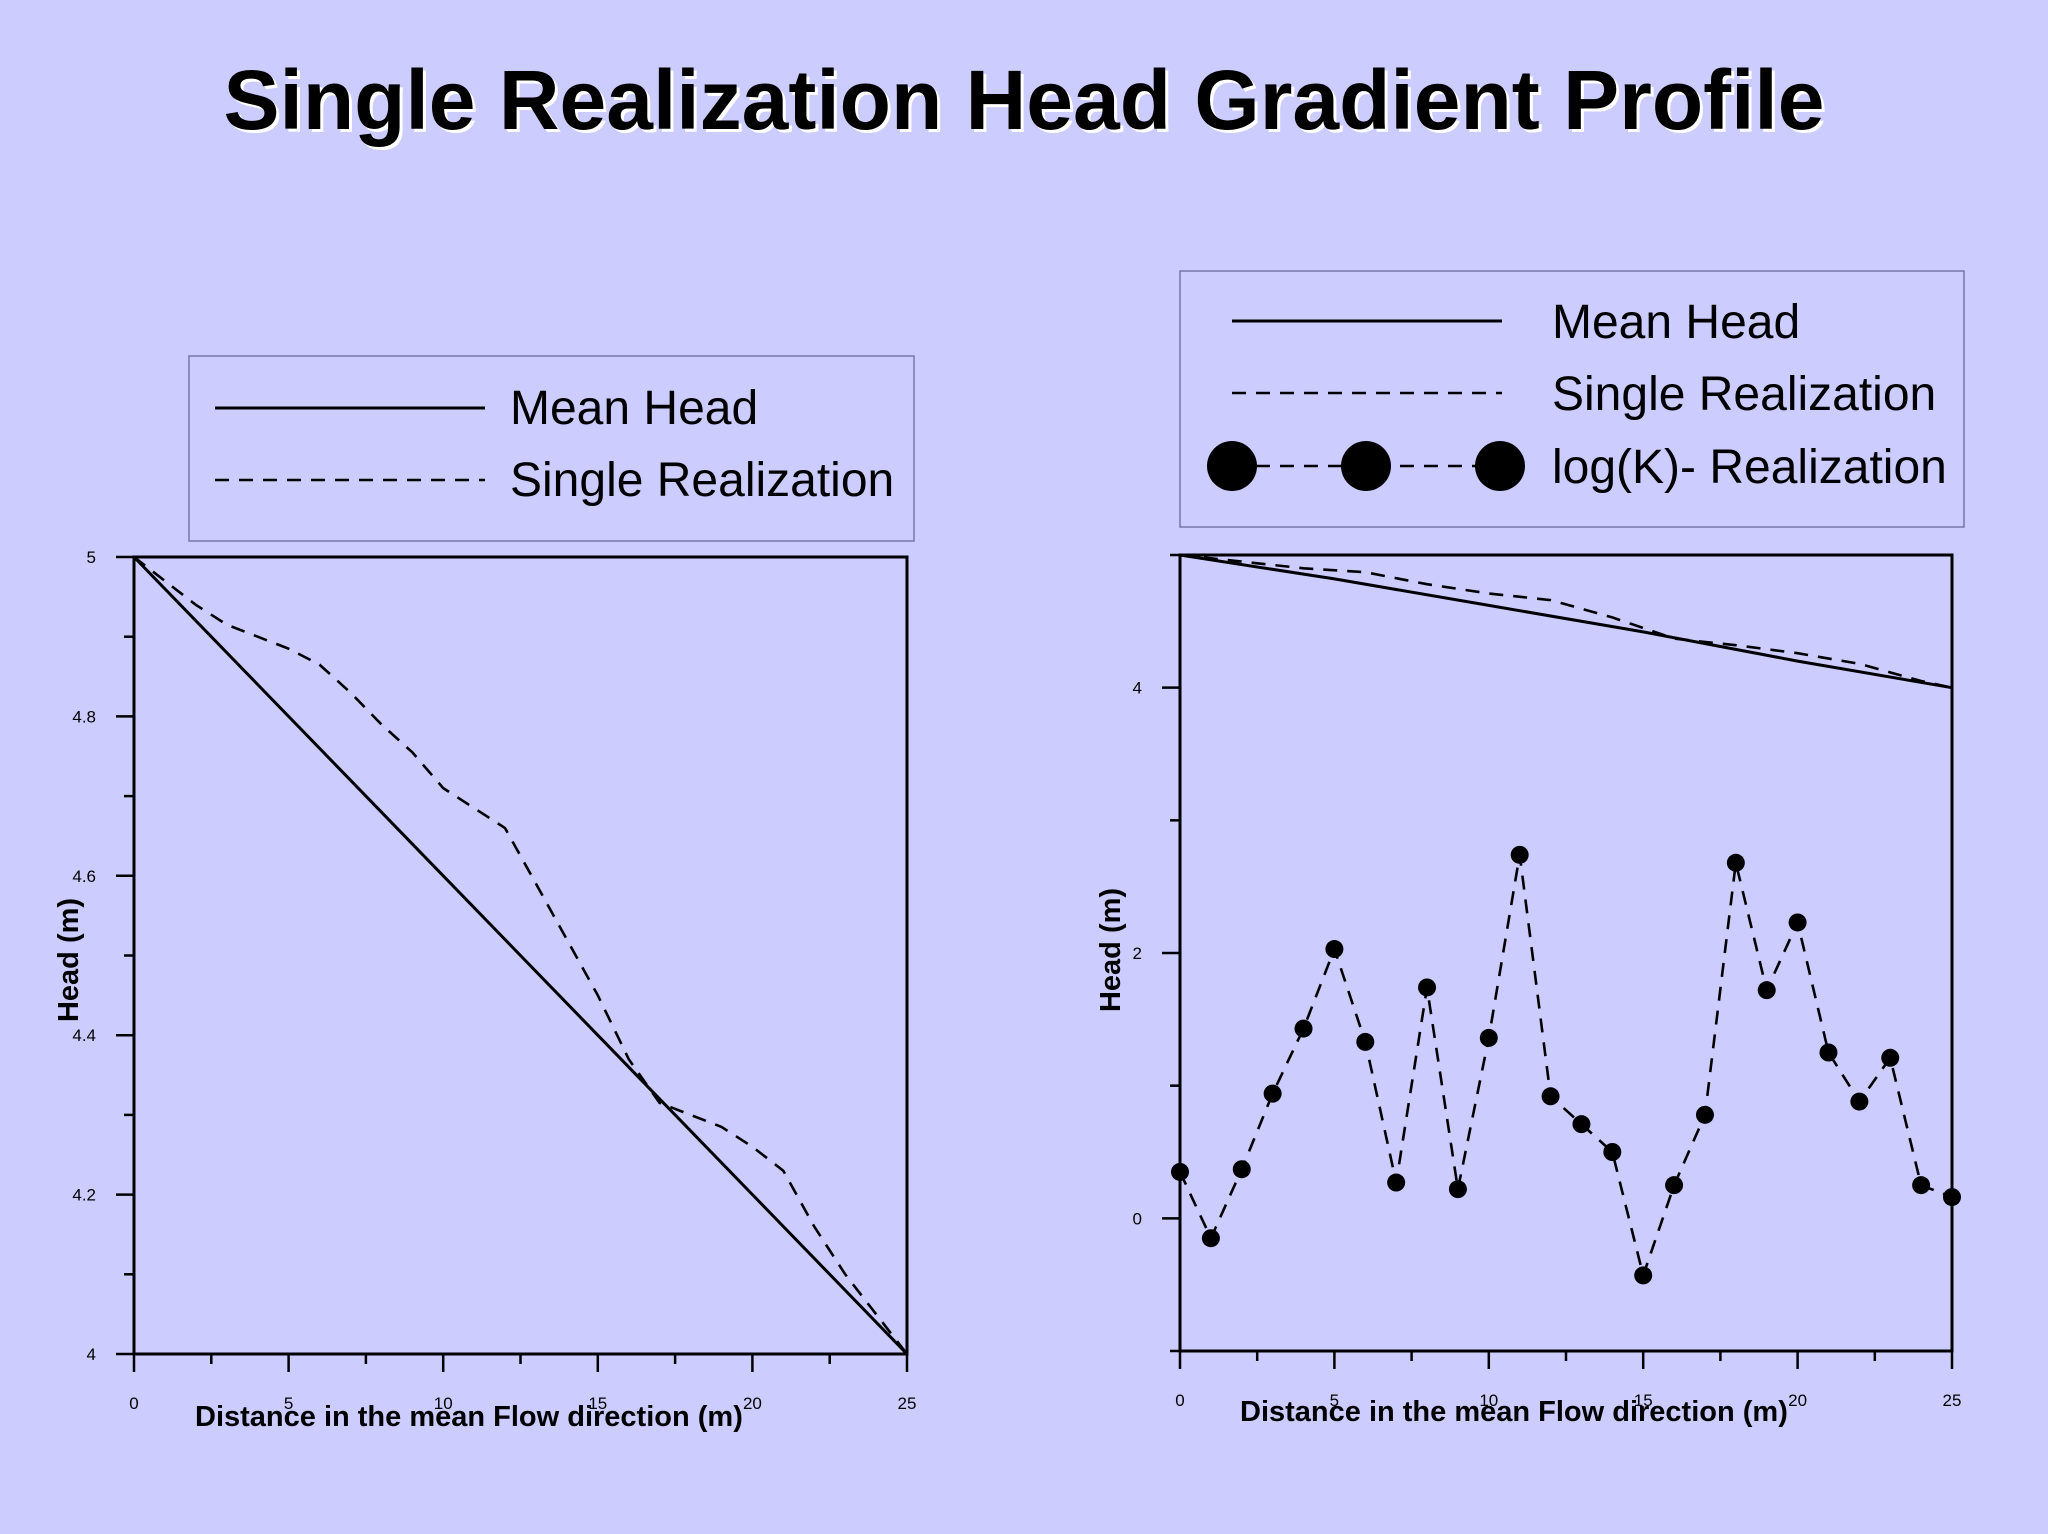  Describe the element at coordinates (1514, 1412) in the screenshot. I see `right-x-axis-title: Distance in the mean Flow direction (m)` at that location.